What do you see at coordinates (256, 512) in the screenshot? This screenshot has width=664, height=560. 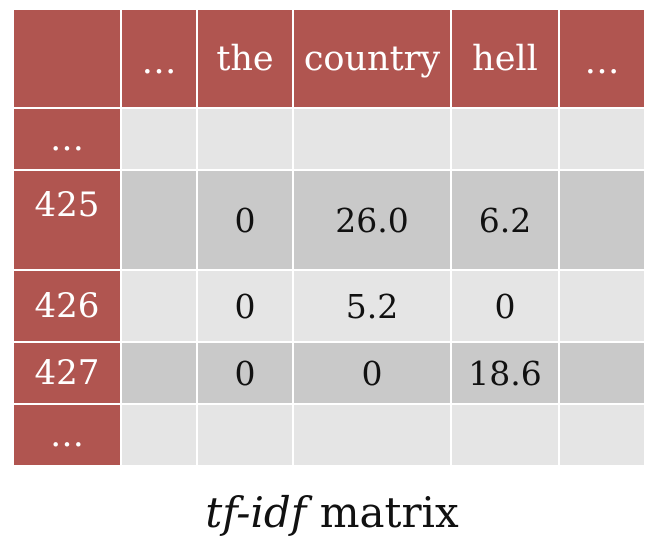 I see `caption-italic: tf-idf` at bounding box center [256, 512].